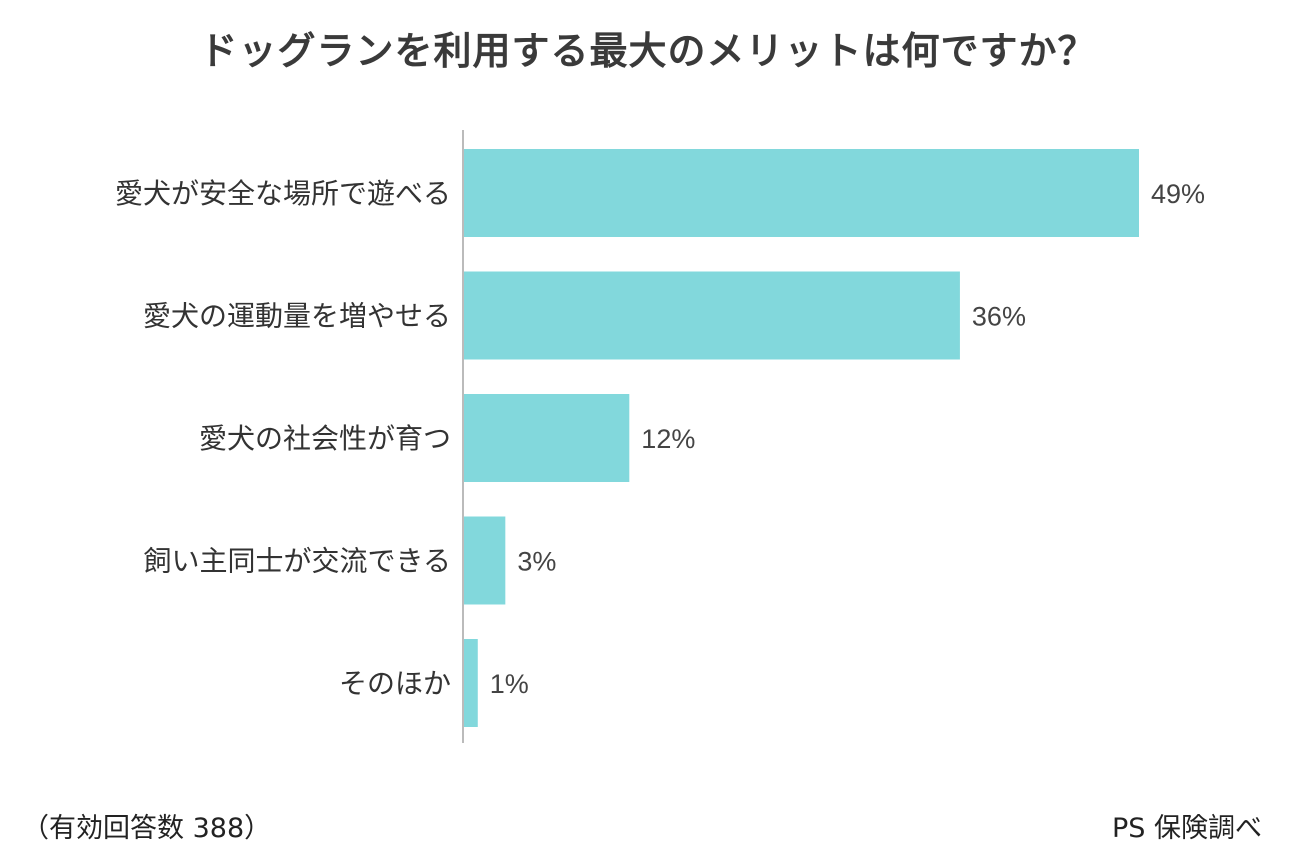 This screenshot has height=866, width=1296. Describe the element at coordinates (999, 317) in the screenshot. I see `value-label: 36%` at that location.